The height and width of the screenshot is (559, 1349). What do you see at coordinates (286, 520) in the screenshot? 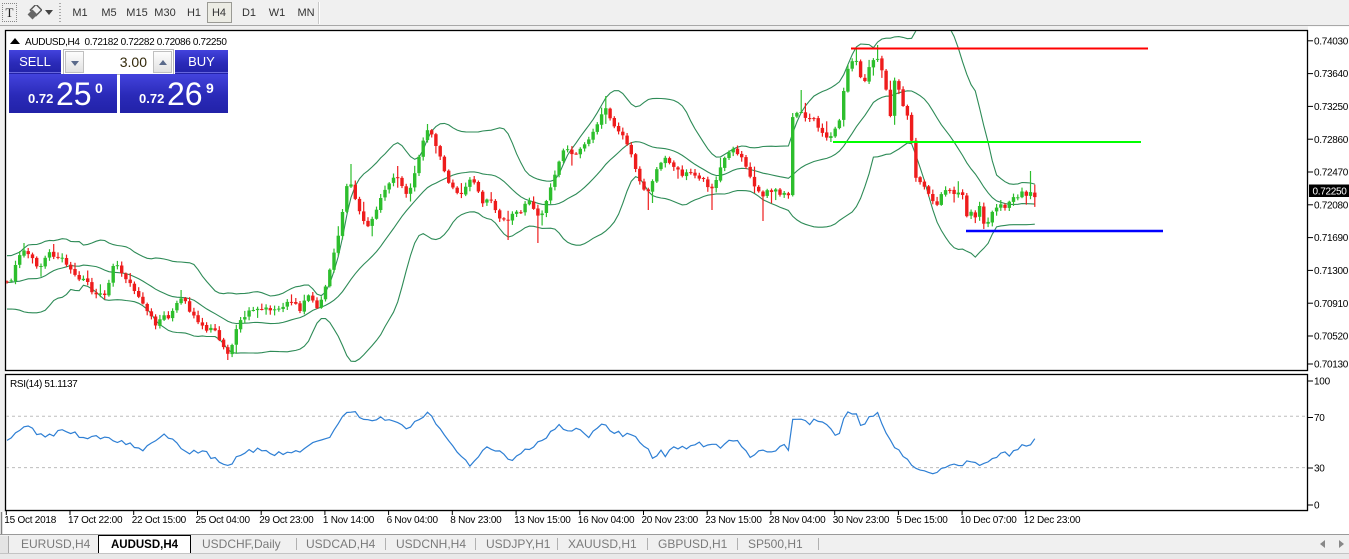
I see `svg-text: 29 Oct 23:00` at bounding box center [286, 520].